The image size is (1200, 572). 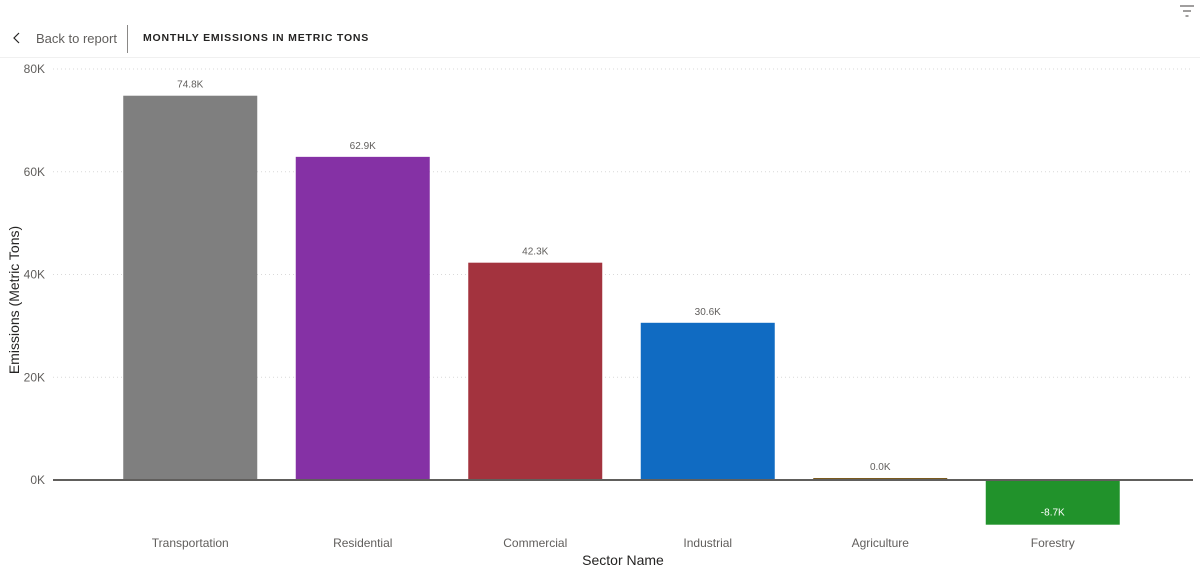 What do you see at coordinates (1053, 543) in the screenshot?
I see `x-tick-label: Forestry` at bounding box center [1053, 543].